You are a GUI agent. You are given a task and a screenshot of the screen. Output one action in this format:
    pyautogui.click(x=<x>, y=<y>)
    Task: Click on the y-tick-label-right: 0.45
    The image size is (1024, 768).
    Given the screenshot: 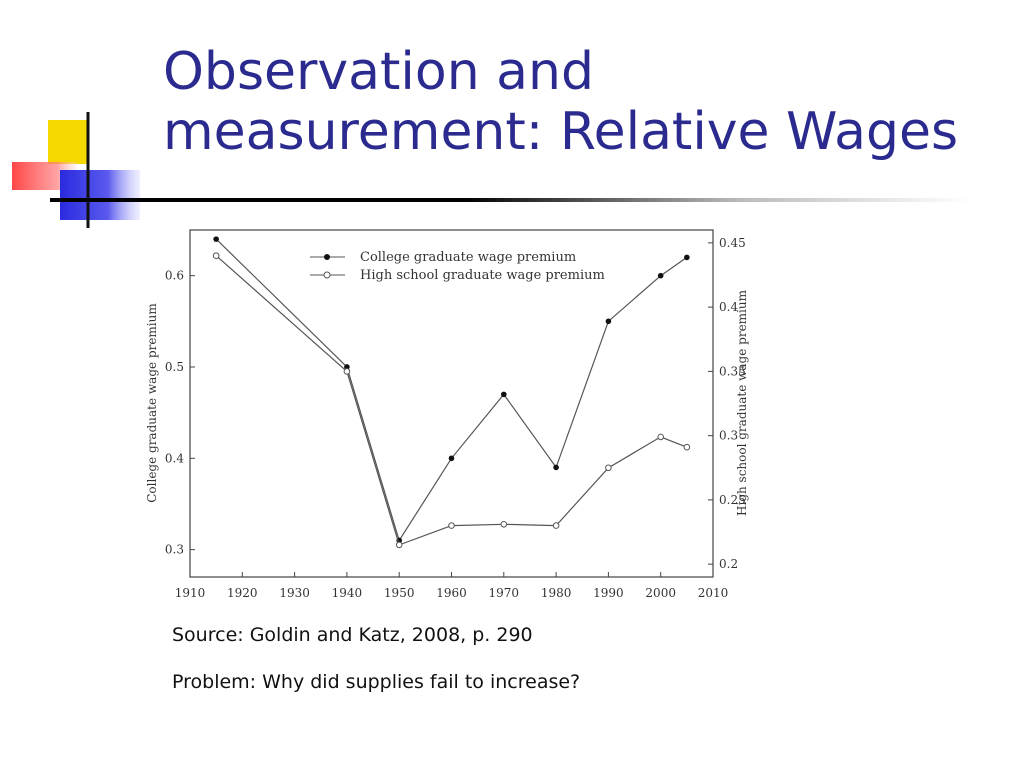 What is the action you would take?
    pyautogui.click(x=732, y=243)
    